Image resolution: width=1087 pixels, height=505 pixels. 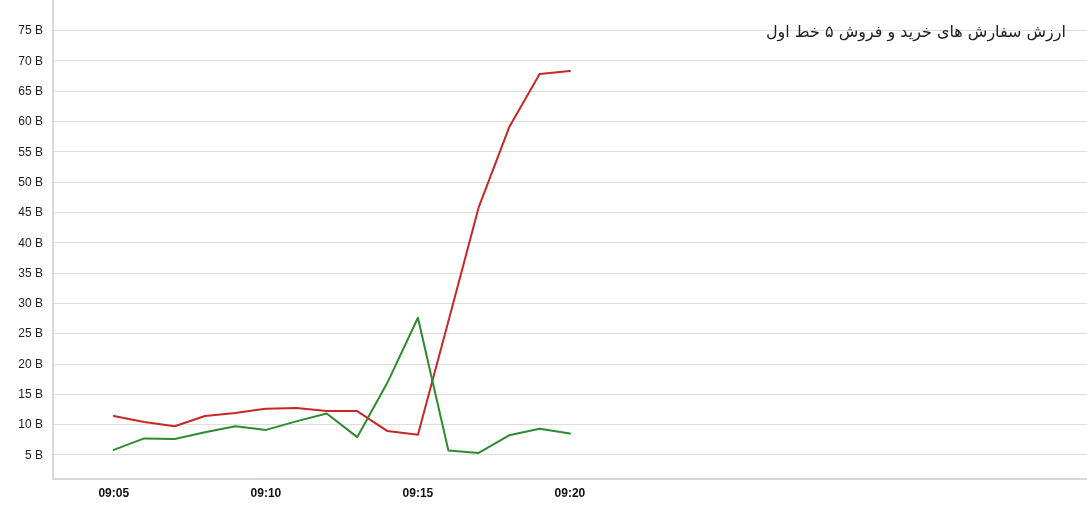 What do you see at coordinates (30, 90) in the screenshot?
I see `y-tick-label: 65 B` at bounding box center [30, 90].